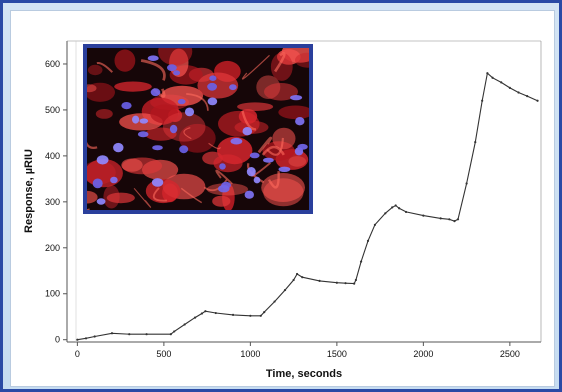 The height and width of the screenshot is (392, 562). Describe the element at coordinates (163, 354) in the screenshot. I see `x-tick-label: 500` at that location.